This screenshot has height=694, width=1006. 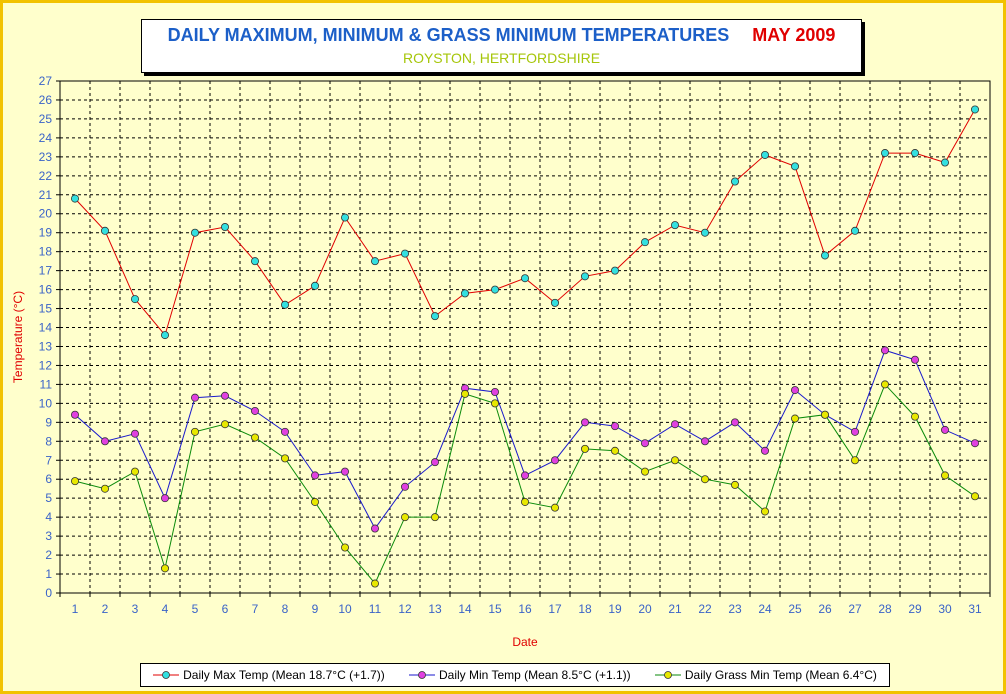 What do you see at coordinates (48, 574) in the screenshot?
I see `y-tick-label: 1` at bounding box center [48, 574].